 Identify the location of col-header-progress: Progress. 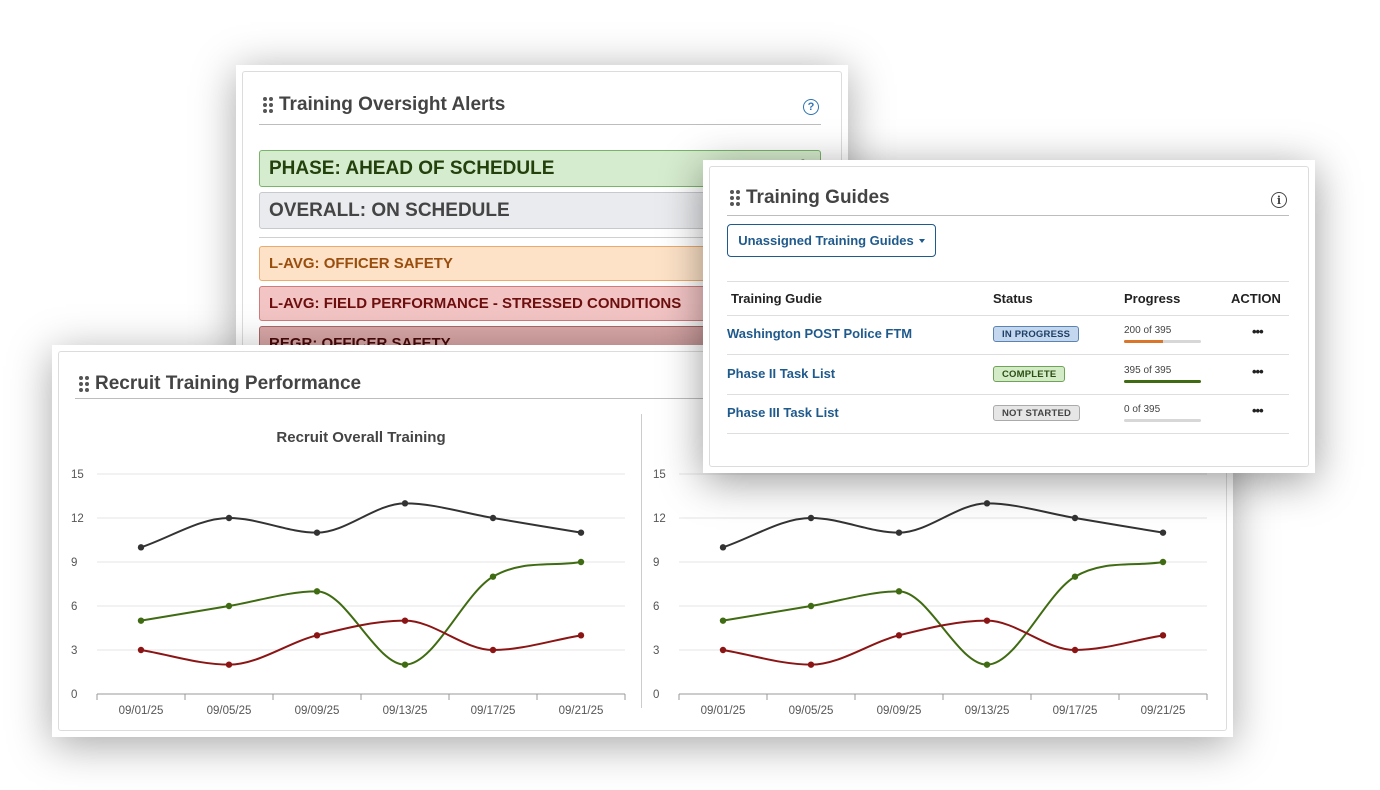
(1152, 298).